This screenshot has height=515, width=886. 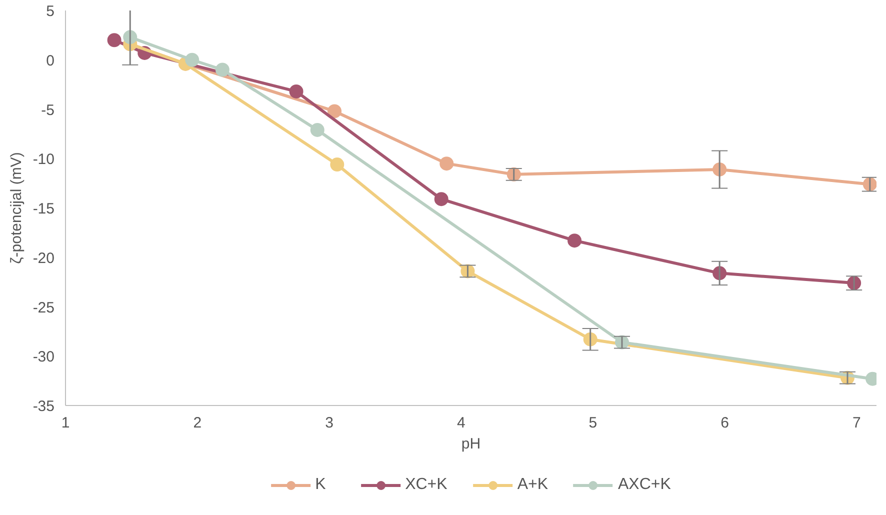 What do you see at coordinates (461, 423) in the screenshot?
I see `x-tick-label: 4` at bounding box center [461, 423].